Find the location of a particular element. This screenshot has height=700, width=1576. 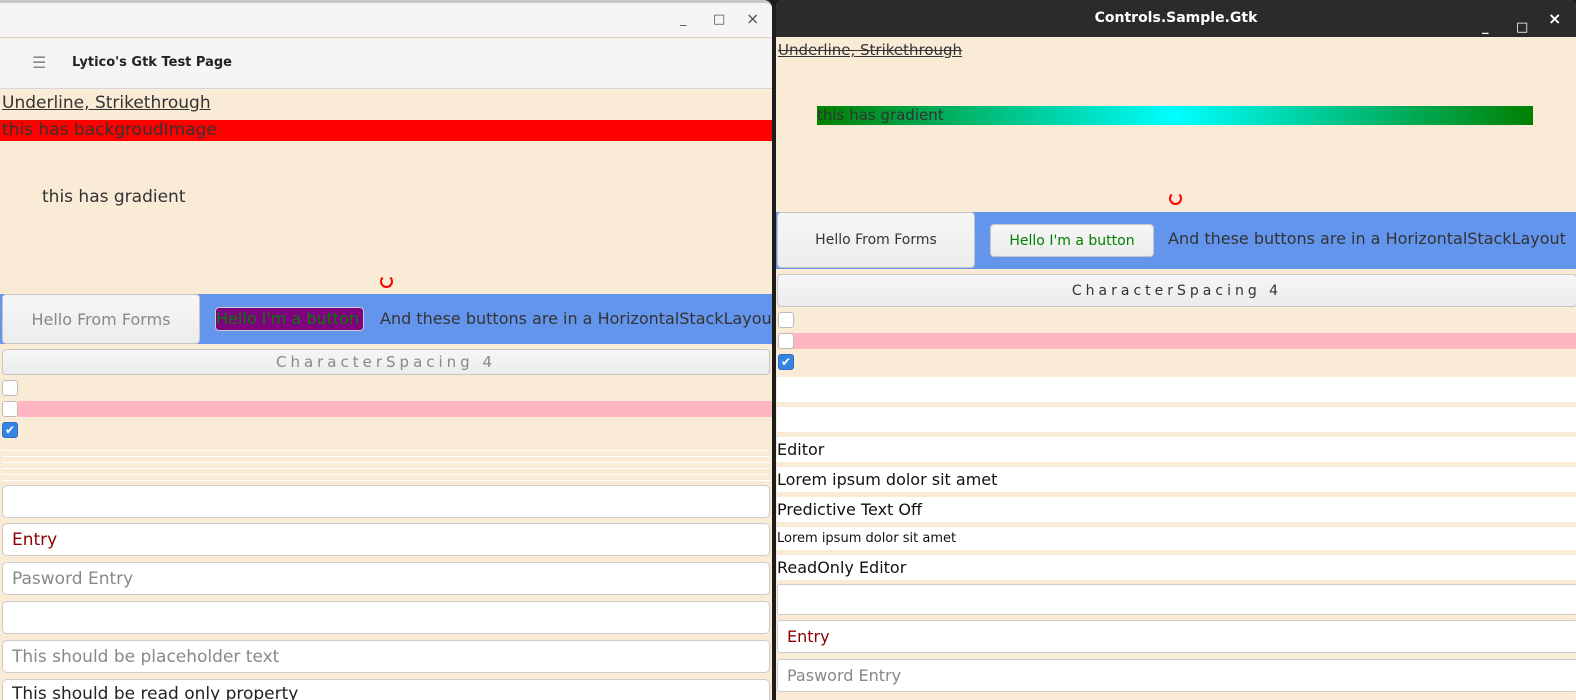

readonly-entry: This should be read only property is located at coordinates (386, 689).